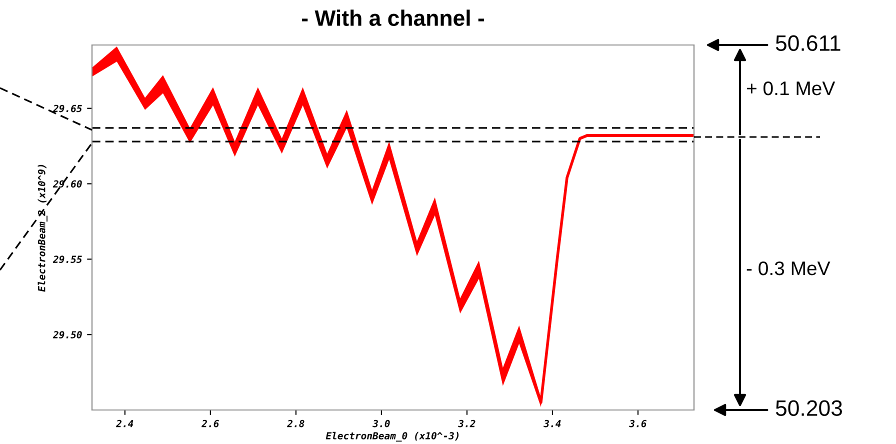  What do you see at coordinates (67, 260) in the screenshot?
I see `y-tick-label: 29.55` at bounding box center [67, 260].